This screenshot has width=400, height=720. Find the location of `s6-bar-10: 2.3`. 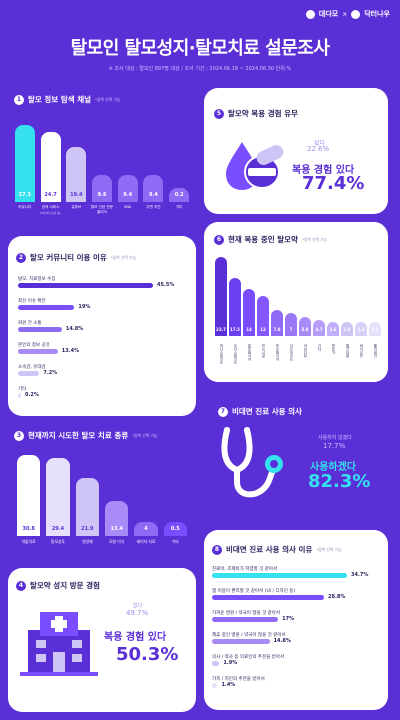

s6-bar-10: 2.3 is located at coordinates (361, 329).